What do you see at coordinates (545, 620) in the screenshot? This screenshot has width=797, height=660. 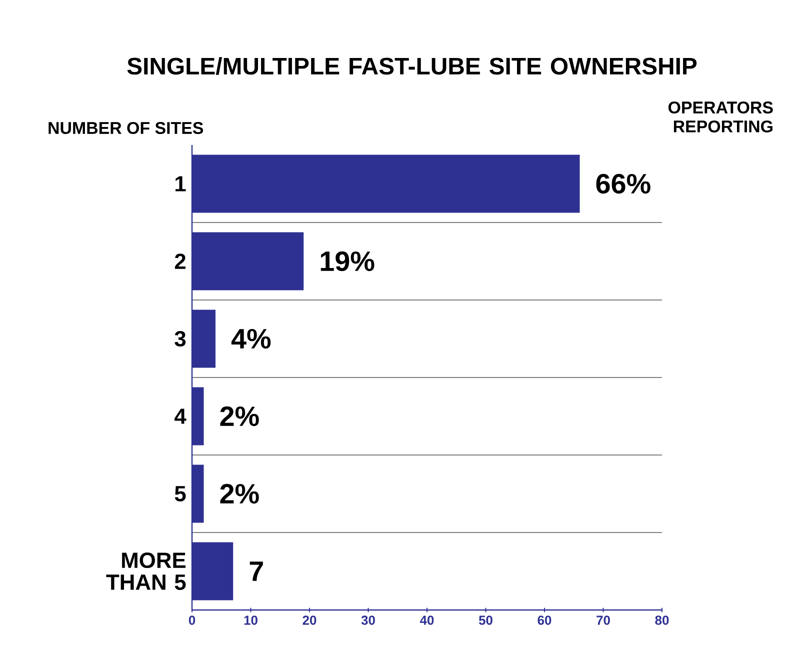 I see `x-tick-label: 60` at bounding box center [545, 620].